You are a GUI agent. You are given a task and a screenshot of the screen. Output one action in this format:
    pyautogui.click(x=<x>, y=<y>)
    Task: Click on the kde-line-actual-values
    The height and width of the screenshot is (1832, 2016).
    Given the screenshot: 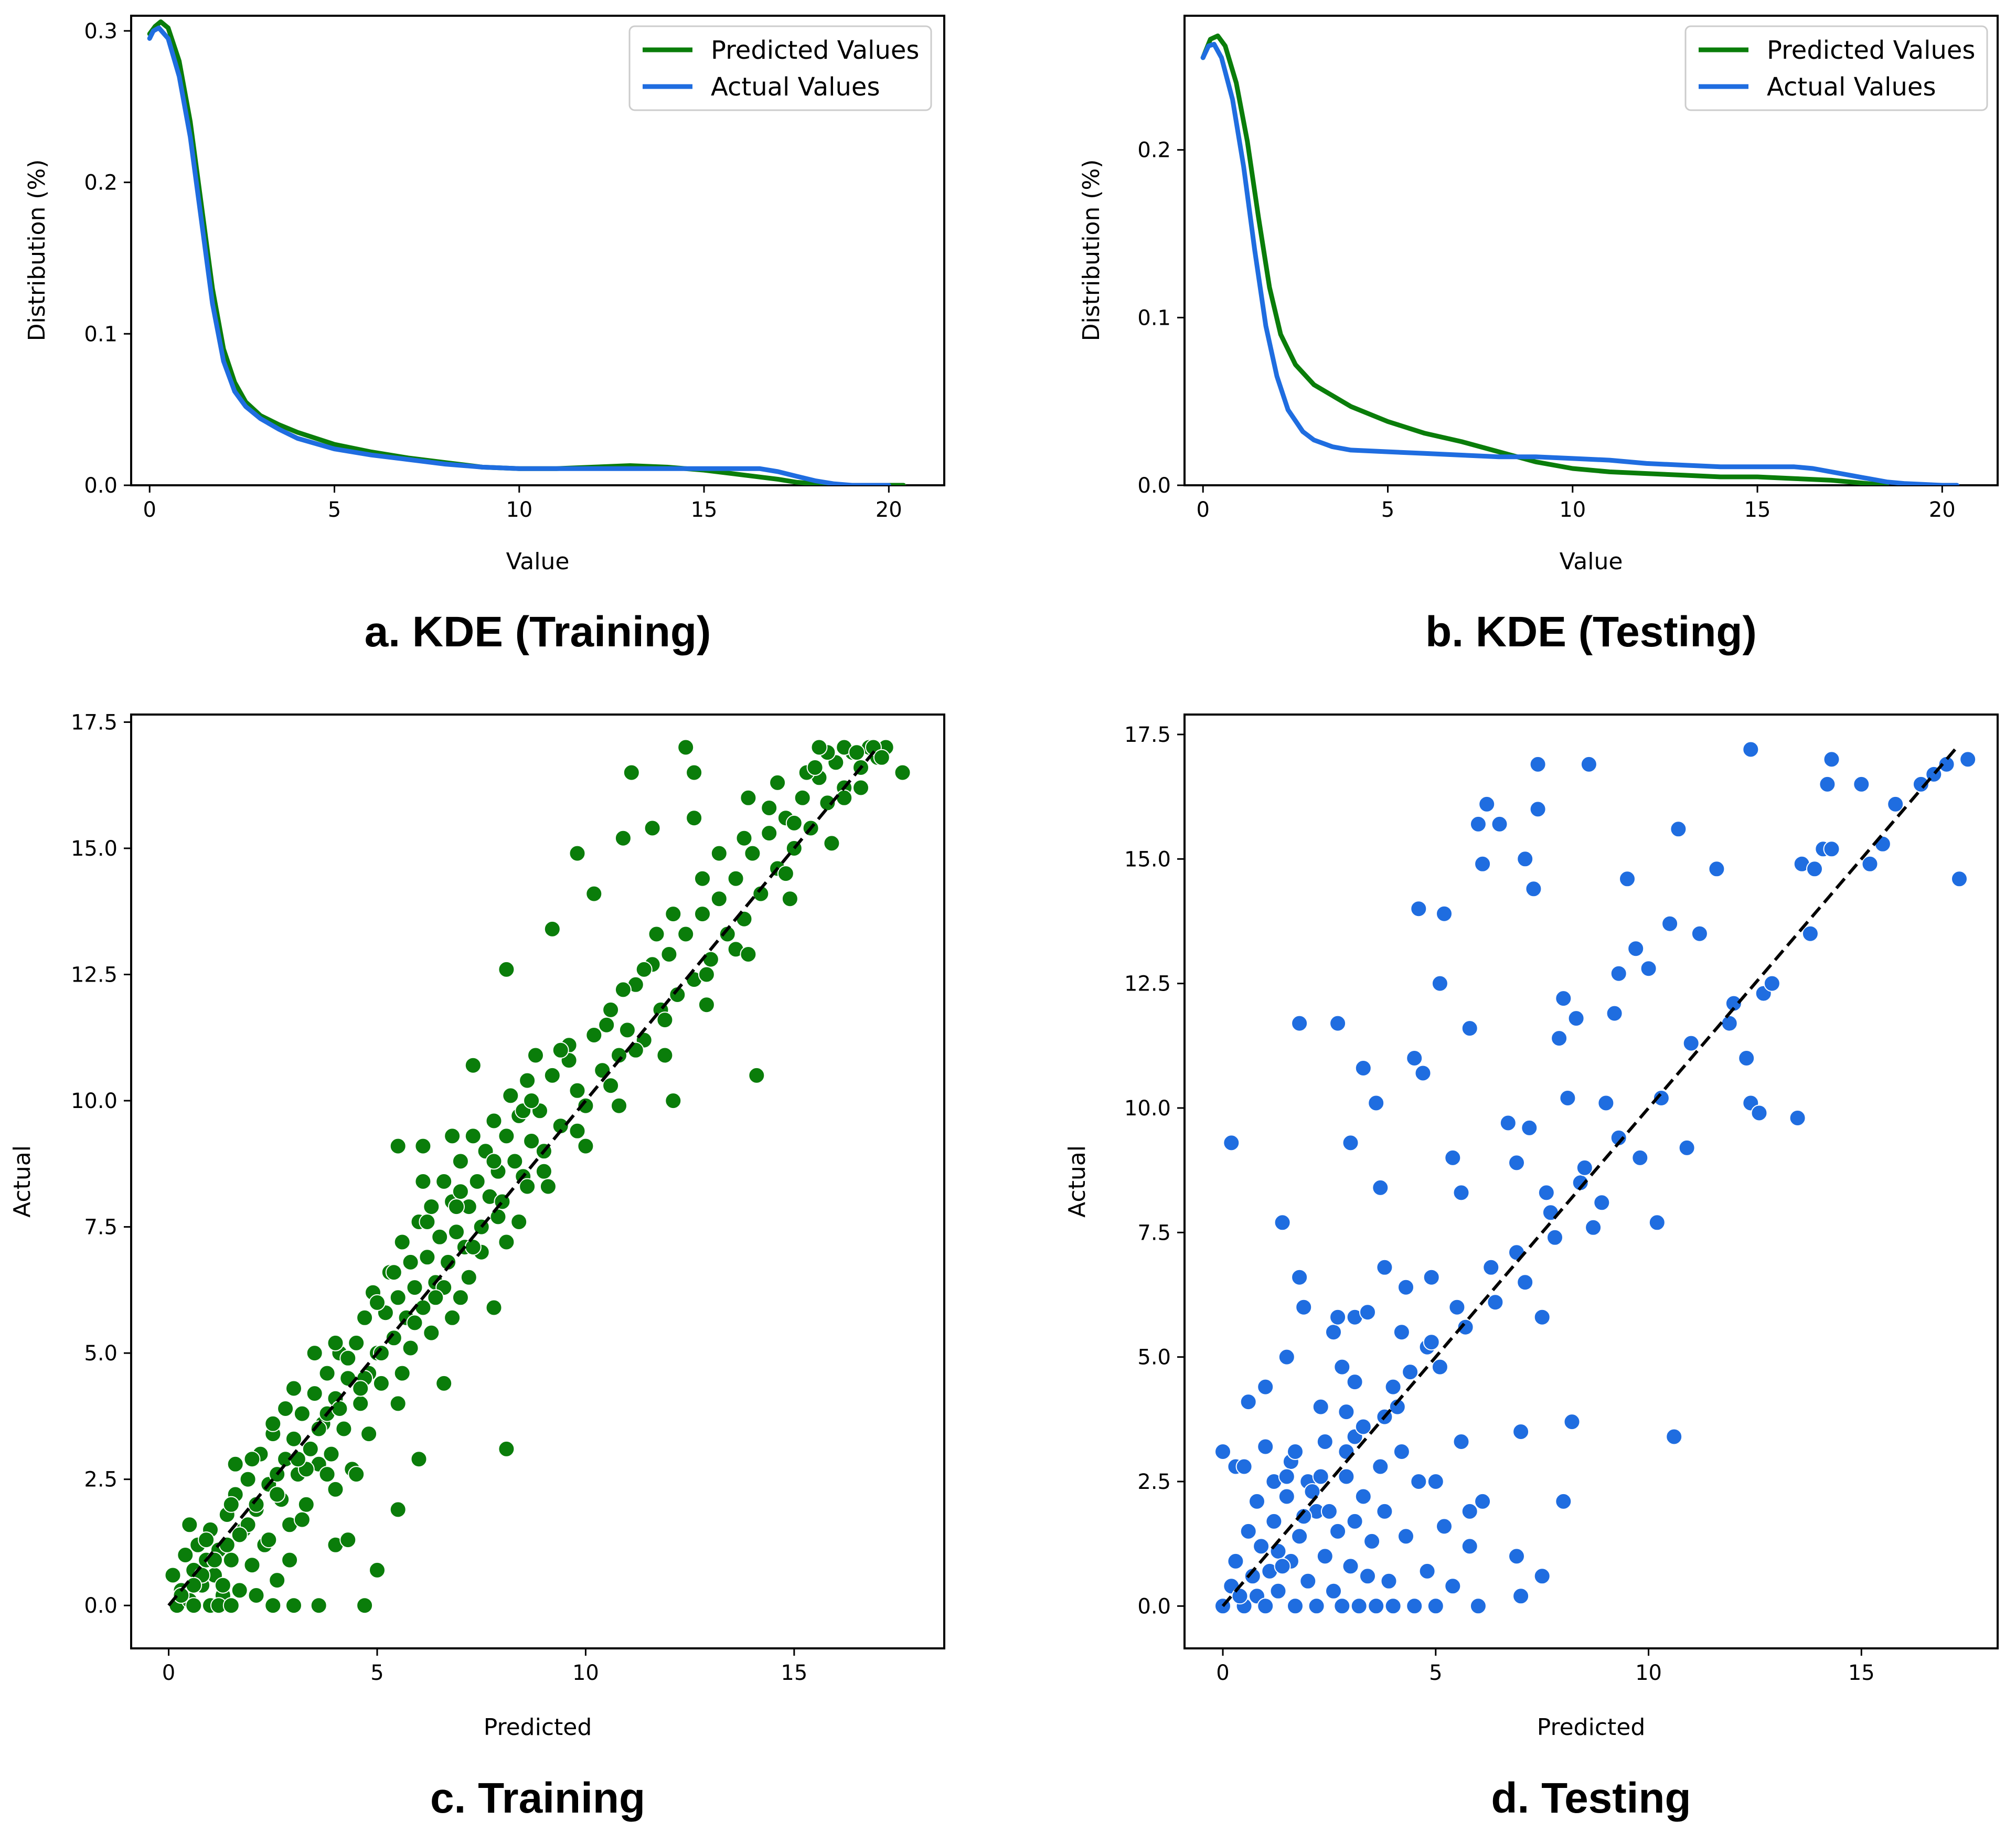 What is the action you would take?
    pyautogui.click(x=1579, y=263)
    